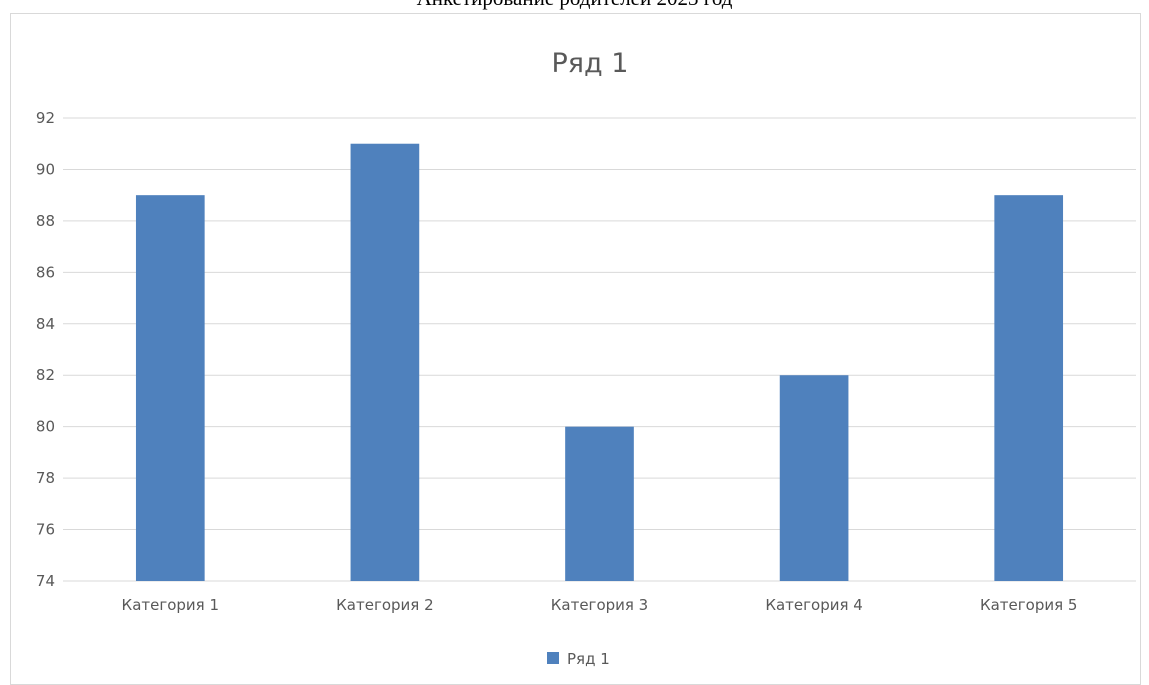 This screenshot has width=1149, height=685. Describe the element at coordinates (170, 605) in the screenshot. I see `x-tick-label: Категория 1` at that location.